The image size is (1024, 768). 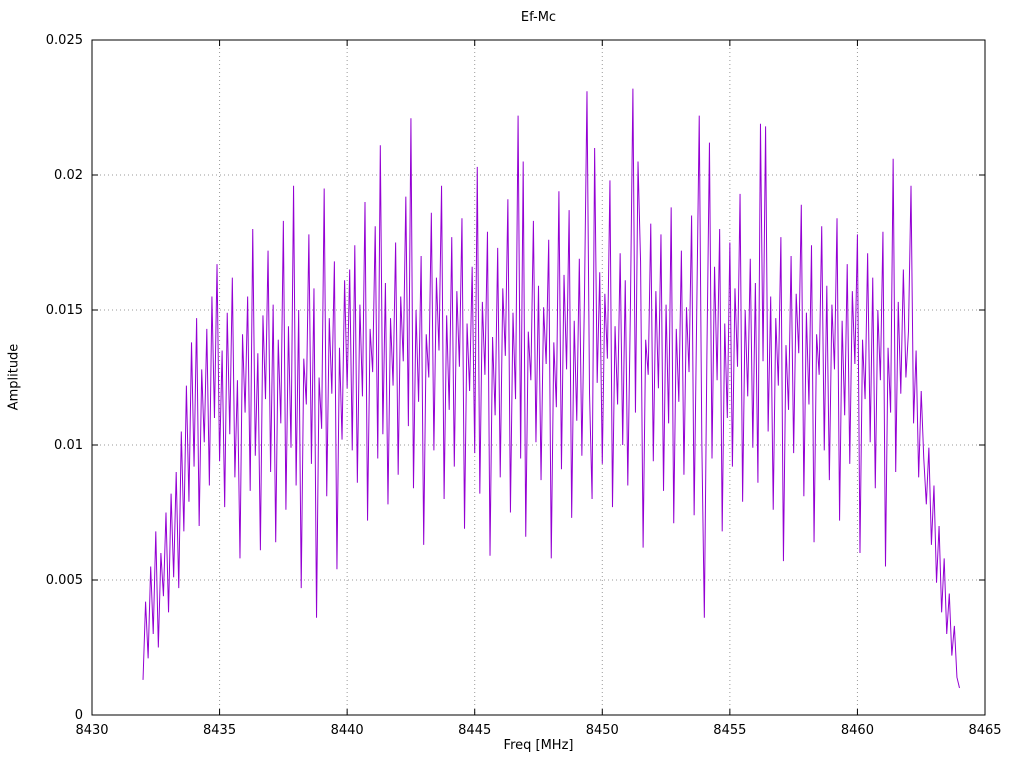 What do you see at coordinates (219, 730) in the screenshot?
I see `x-tick-label: 8435` at bounding box center [219, 730].